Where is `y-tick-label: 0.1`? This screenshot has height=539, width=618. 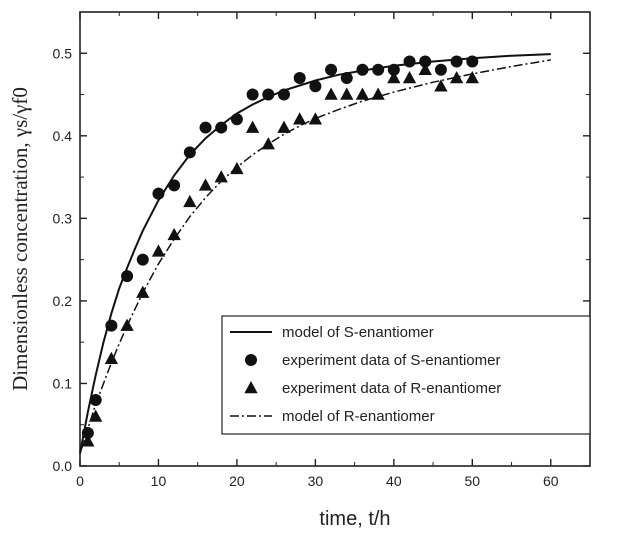 y-tick-label: 0.1 is located at coordinates (63, 383).